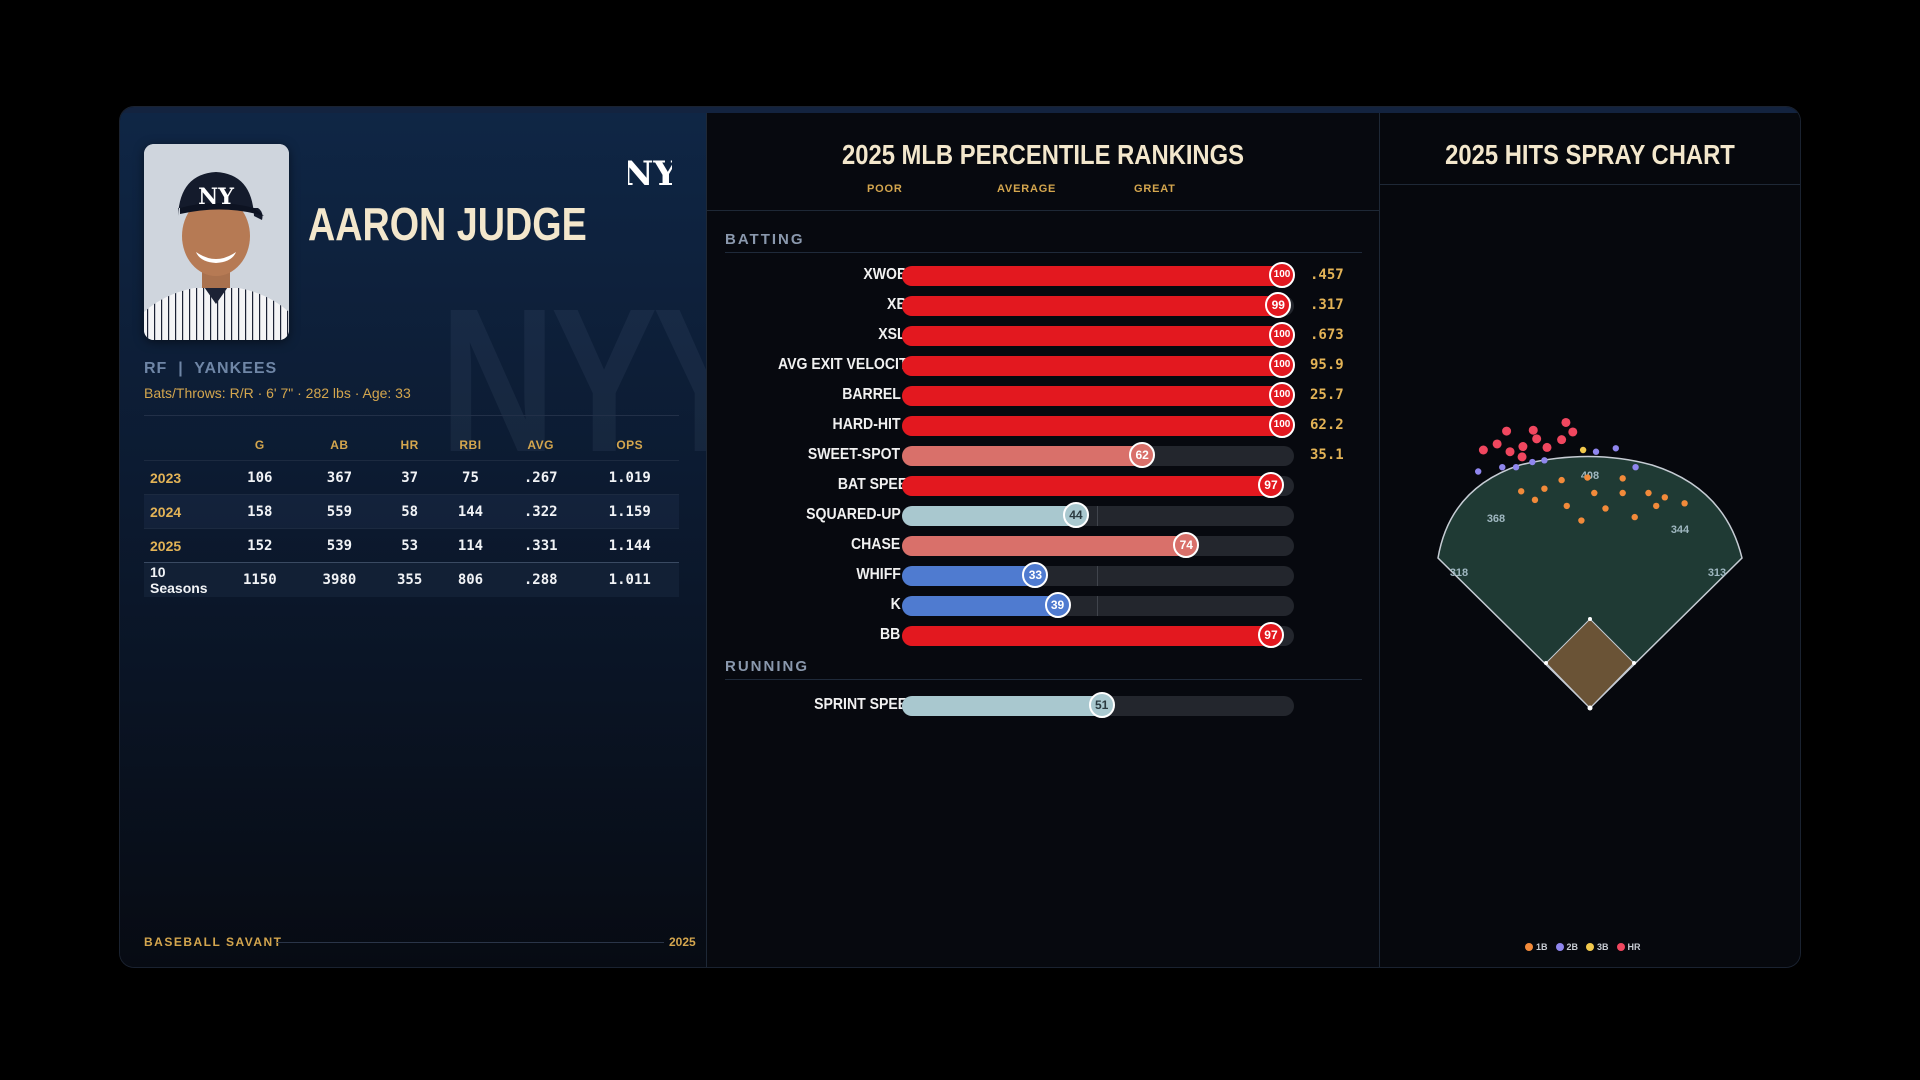 The width and height of the screenshot is (1920, 1080). Describe the element at coordinates (1327, 395) in the screenshot. I see `metric-value: 25.7` at that location.